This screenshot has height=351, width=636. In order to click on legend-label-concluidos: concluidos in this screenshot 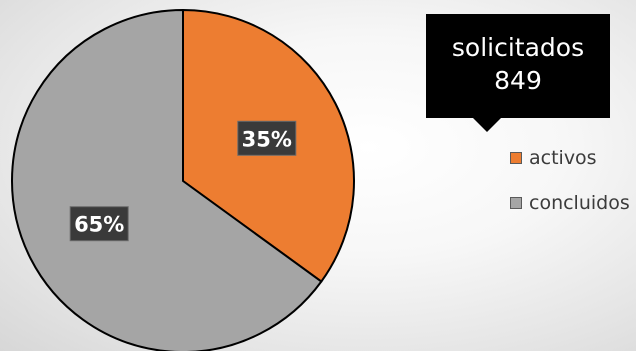, I will do `click(579, 203)`.